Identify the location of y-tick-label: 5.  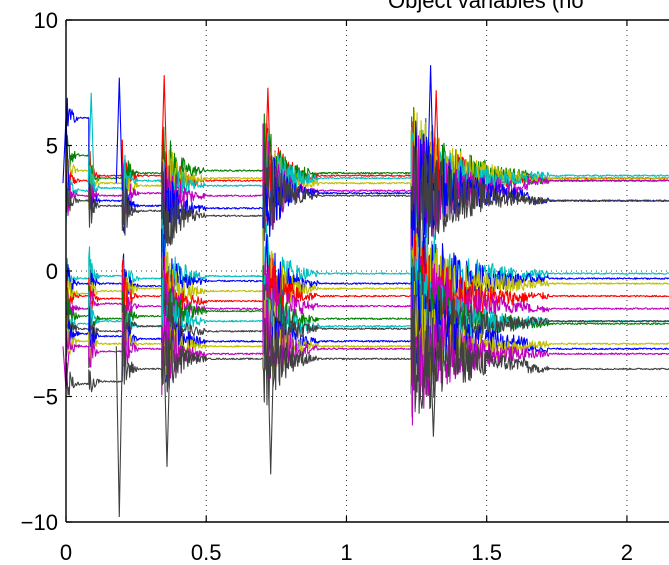
(52, 146).